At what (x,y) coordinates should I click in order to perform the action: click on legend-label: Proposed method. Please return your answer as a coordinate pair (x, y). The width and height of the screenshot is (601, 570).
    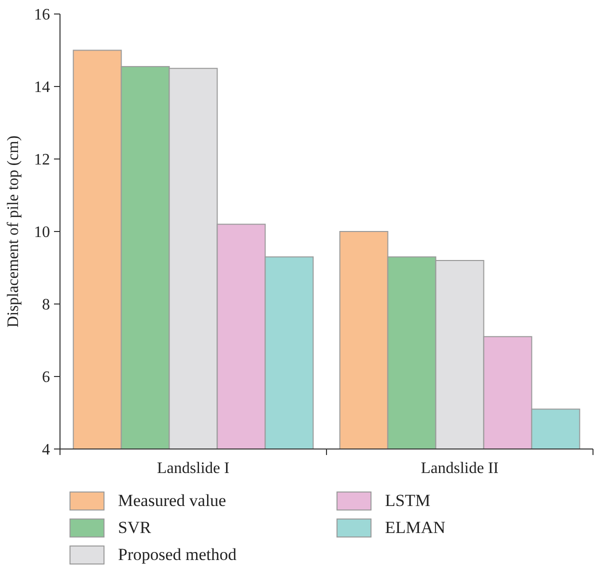
    Looking at the image, I should click on (178, 554).